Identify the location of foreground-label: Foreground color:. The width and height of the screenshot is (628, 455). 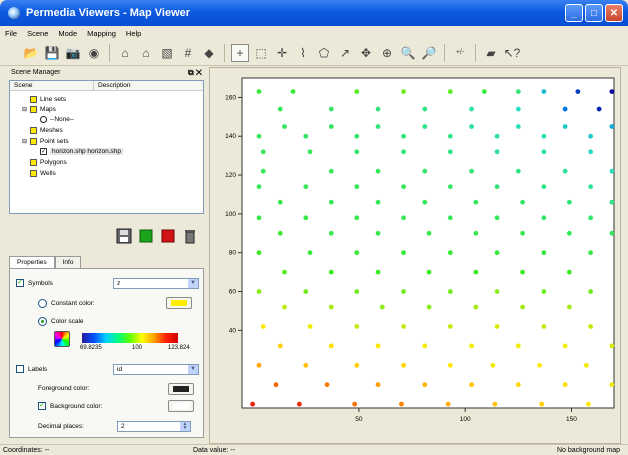
(64, 388).